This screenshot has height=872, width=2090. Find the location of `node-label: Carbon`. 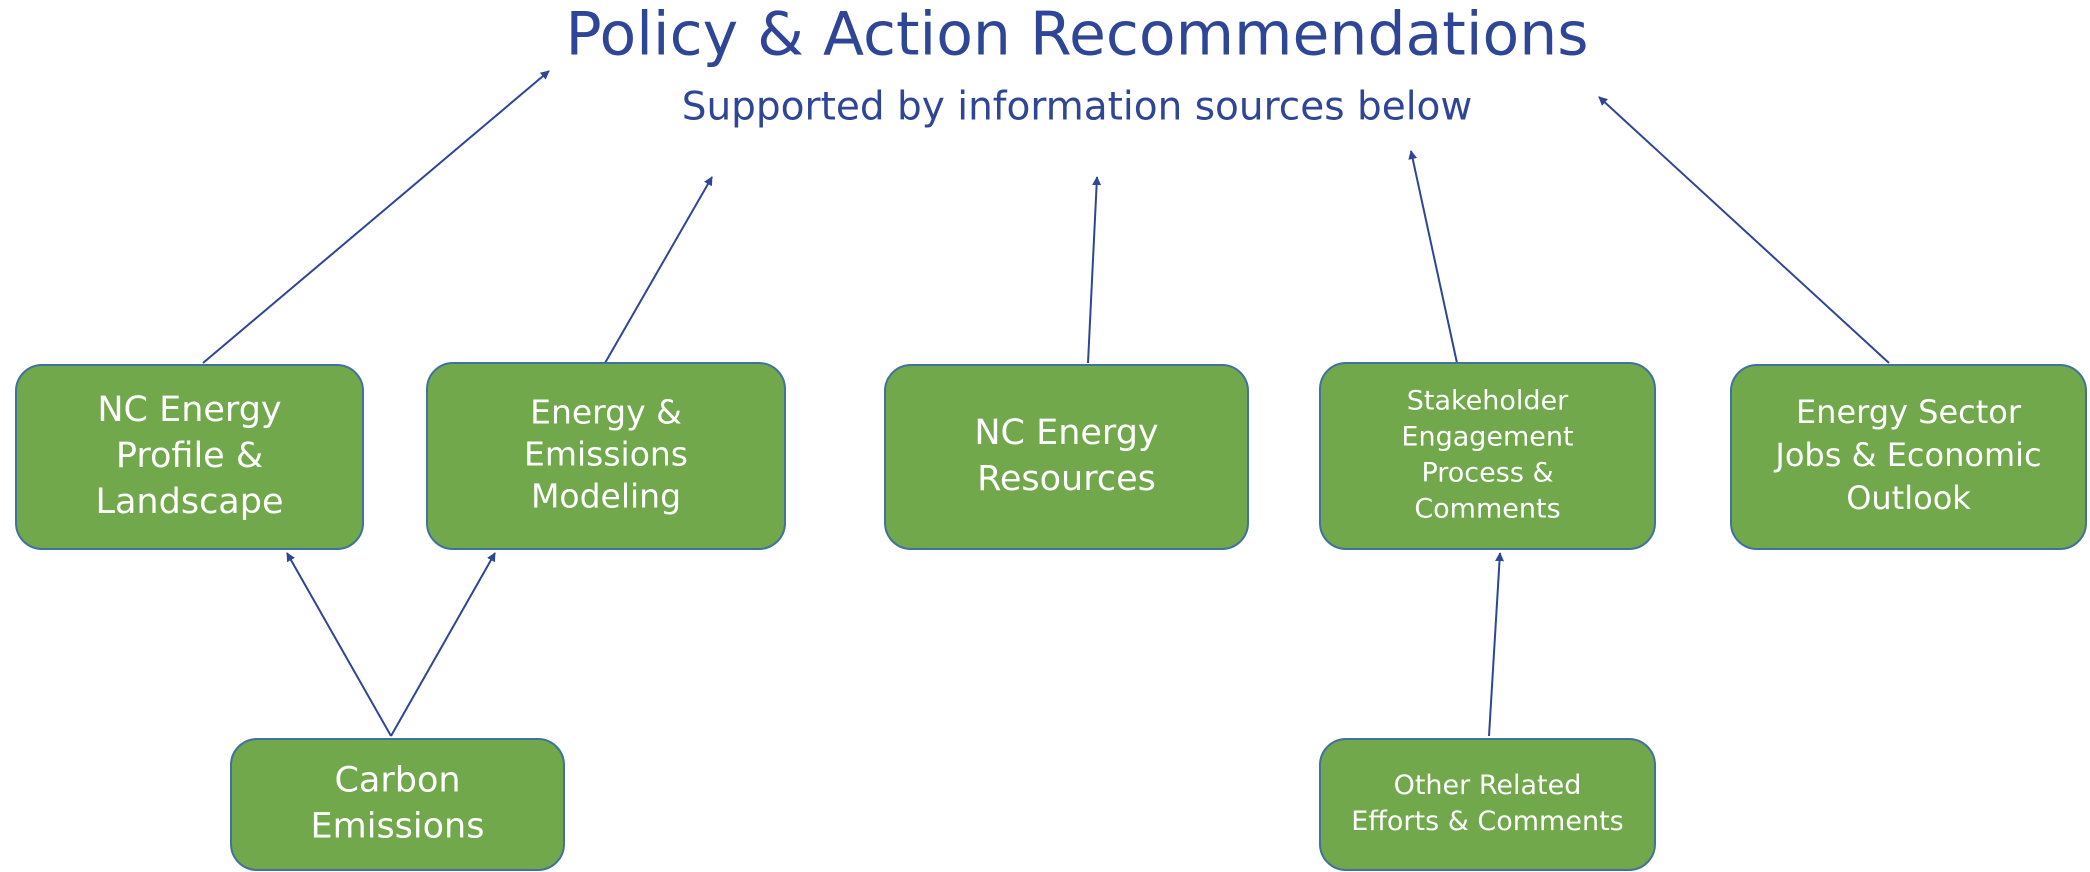

node-label: Carbon is located at coordinates (397, 781).